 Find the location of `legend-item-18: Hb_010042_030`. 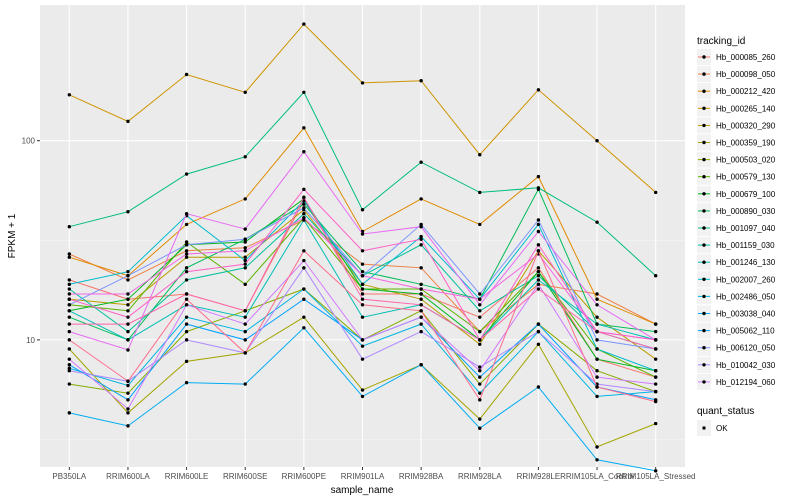

legend-item-18: Hb_010042_030 is located at coordinates (736, 364).